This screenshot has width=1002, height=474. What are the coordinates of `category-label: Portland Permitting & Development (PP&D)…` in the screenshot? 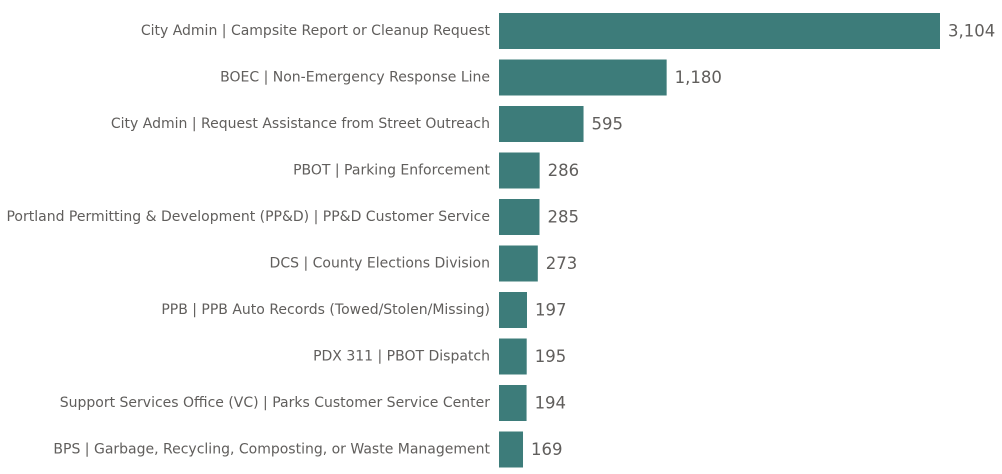 It's located at (248, 217).